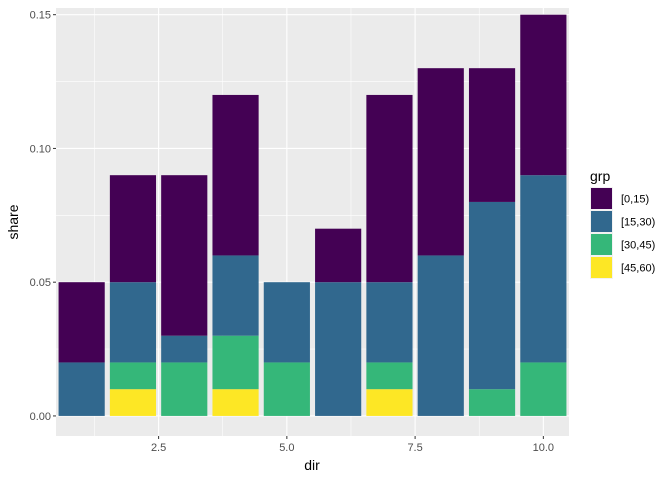  I want to click on y-axis-title: share, so click(13, 221).